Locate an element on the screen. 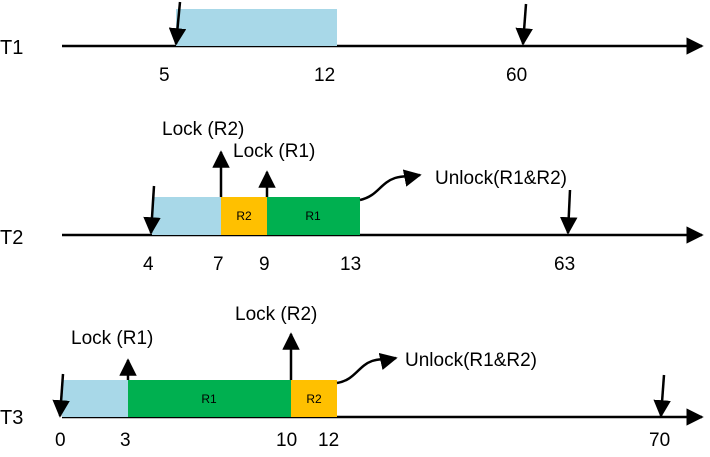  t3-r2-block-label: R2 is located at coordinates (314, 399).